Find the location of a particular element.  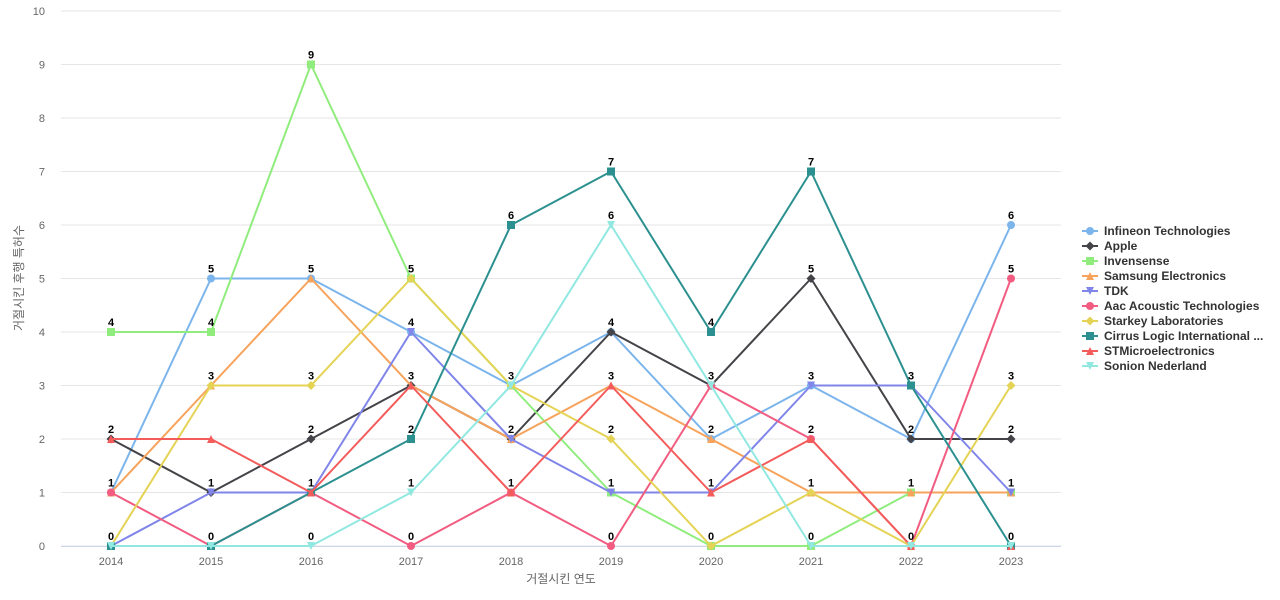

legend-item: Starkey Laboratories is located at coordinates (1172, 320).